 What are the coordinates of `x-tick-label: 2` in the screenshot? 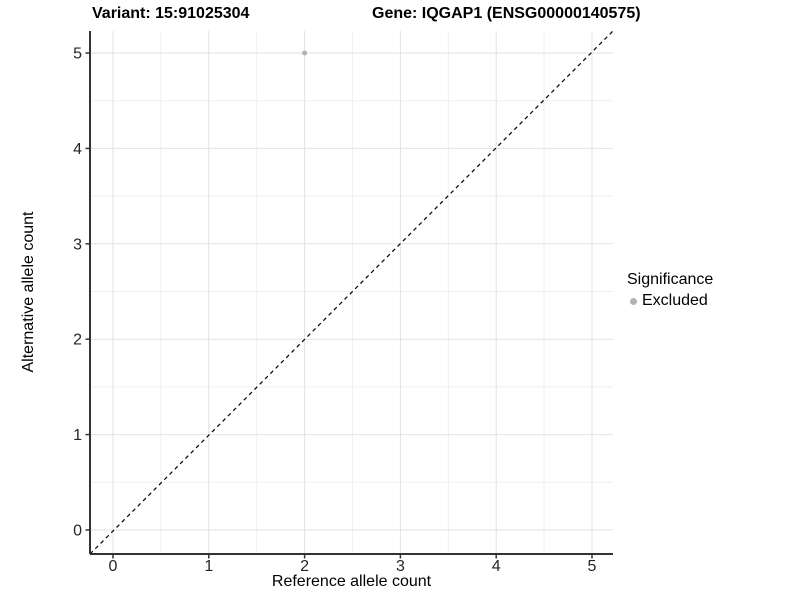 It's located at (304, 566).